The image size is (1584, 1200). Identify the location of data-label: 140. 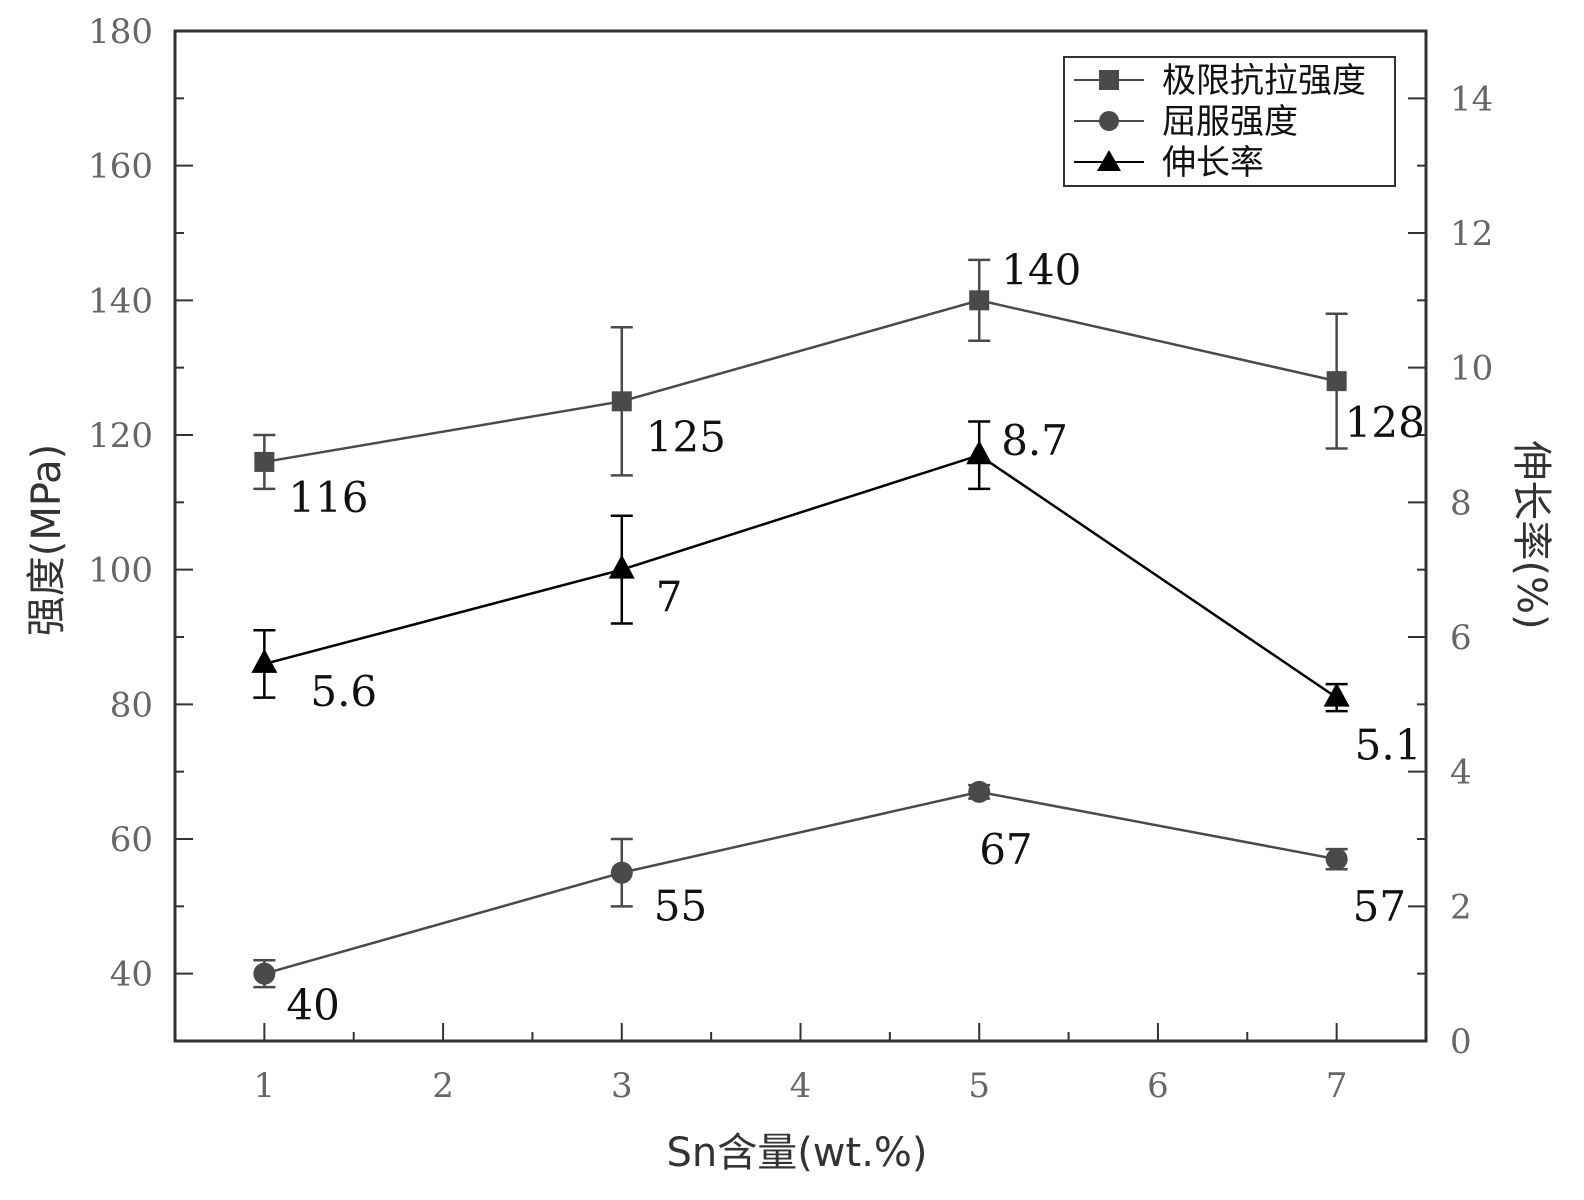
(1041, 269).